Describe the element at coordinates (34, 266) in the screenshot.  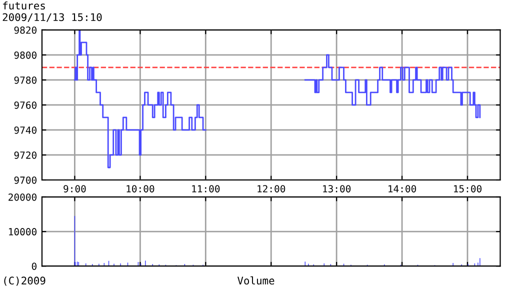
I see `y-tick-label: 0` at that location.